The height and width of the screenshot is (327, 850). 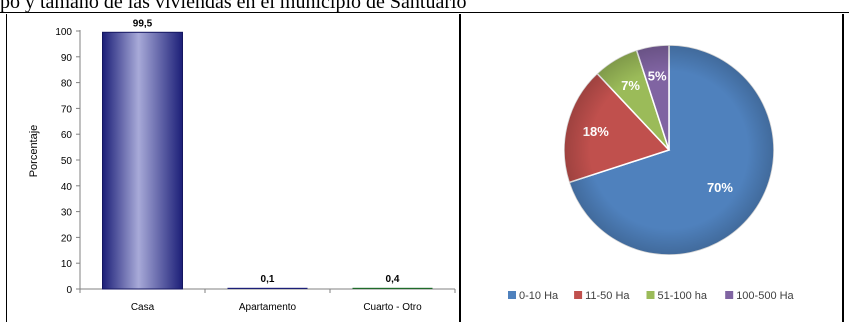 I want to click on y-tick-label: 20, so click(x=67, y=238).